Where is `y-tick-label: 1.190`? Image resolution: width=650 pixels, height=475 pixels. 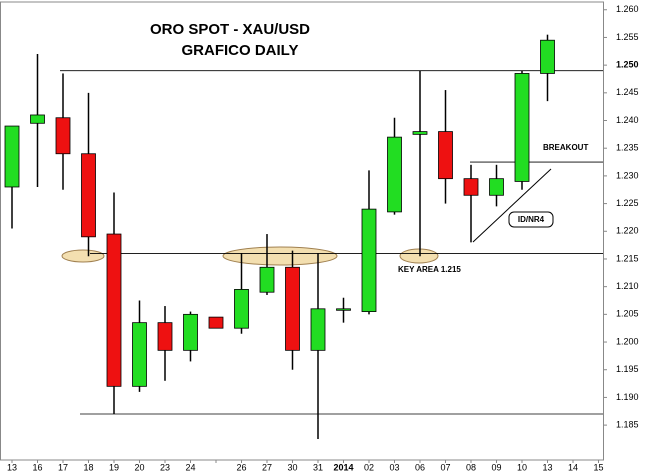
y-tick-label: 1.190 is located at coordinates (627, 397).